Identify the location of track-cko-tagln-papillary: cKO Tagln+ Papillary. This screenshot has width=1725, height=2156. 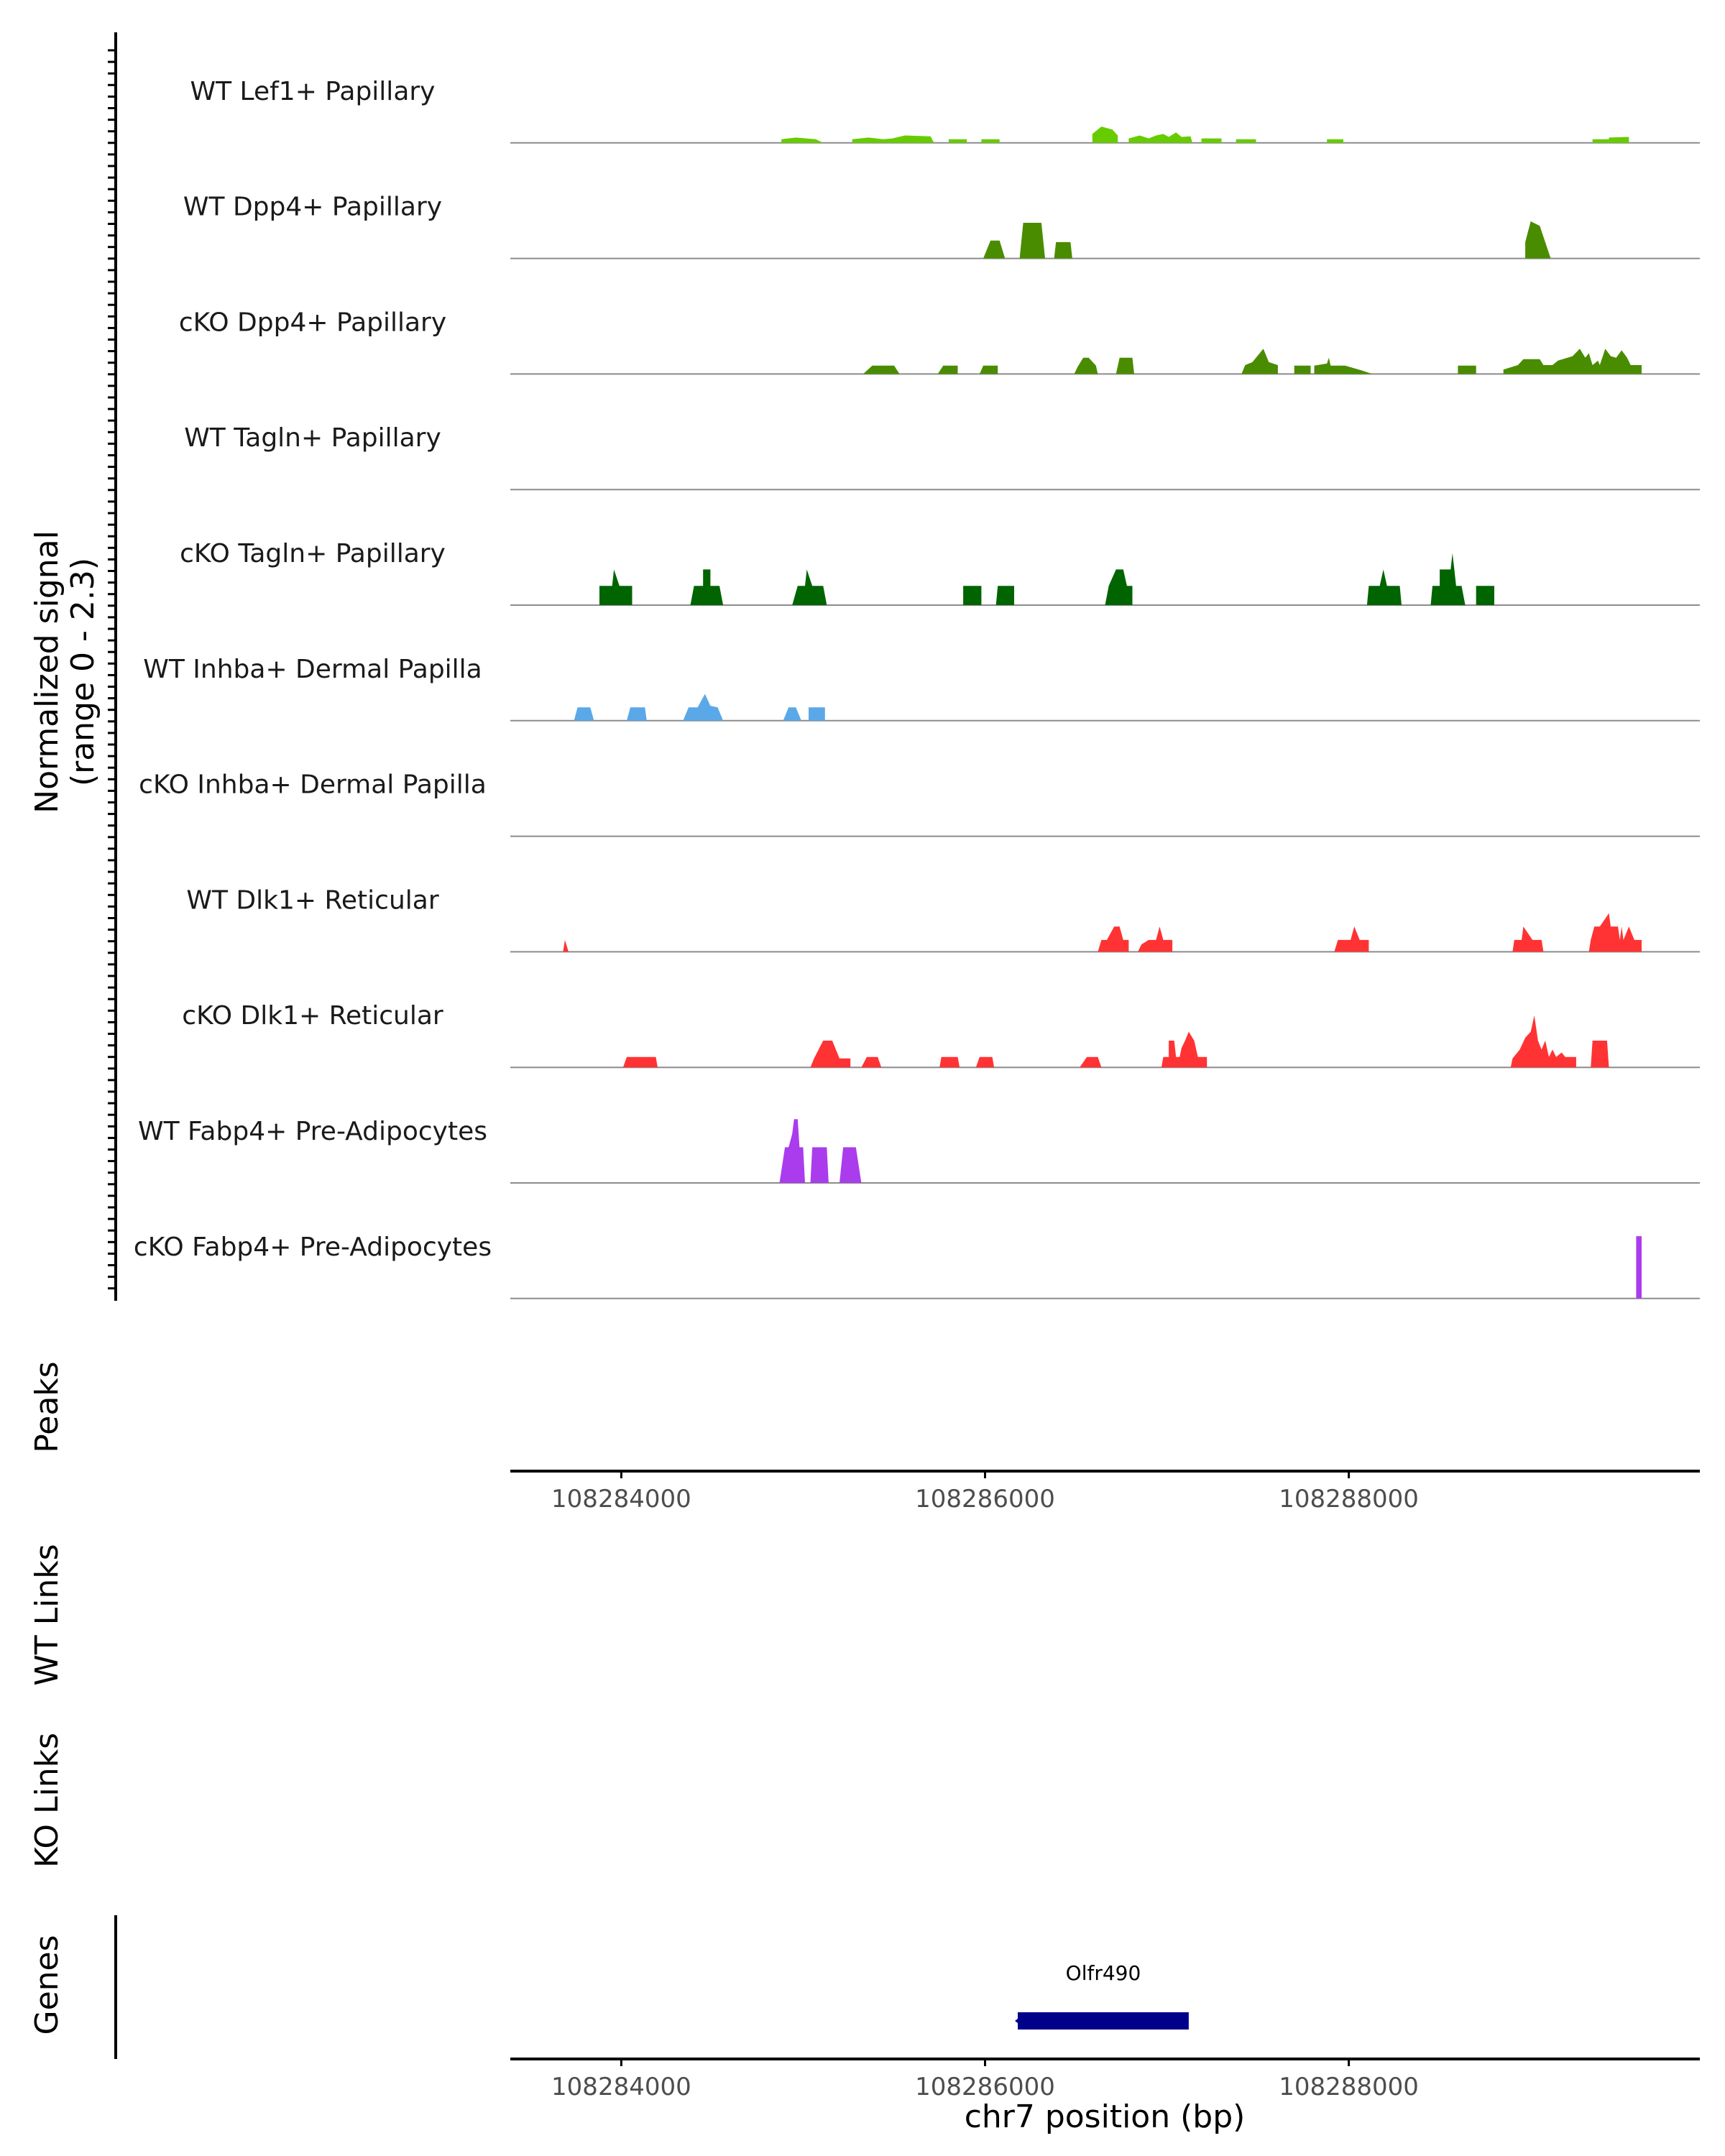
(940, 572).